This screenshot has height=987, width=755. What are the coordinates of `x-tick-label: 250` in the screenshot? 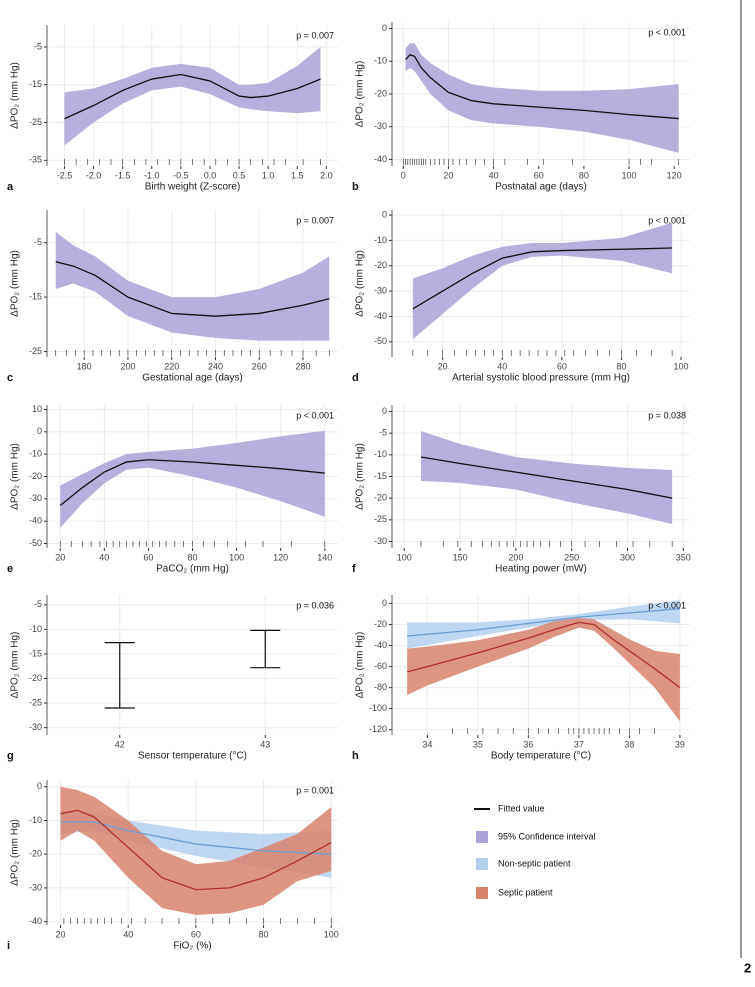 It's located at (571, 557).